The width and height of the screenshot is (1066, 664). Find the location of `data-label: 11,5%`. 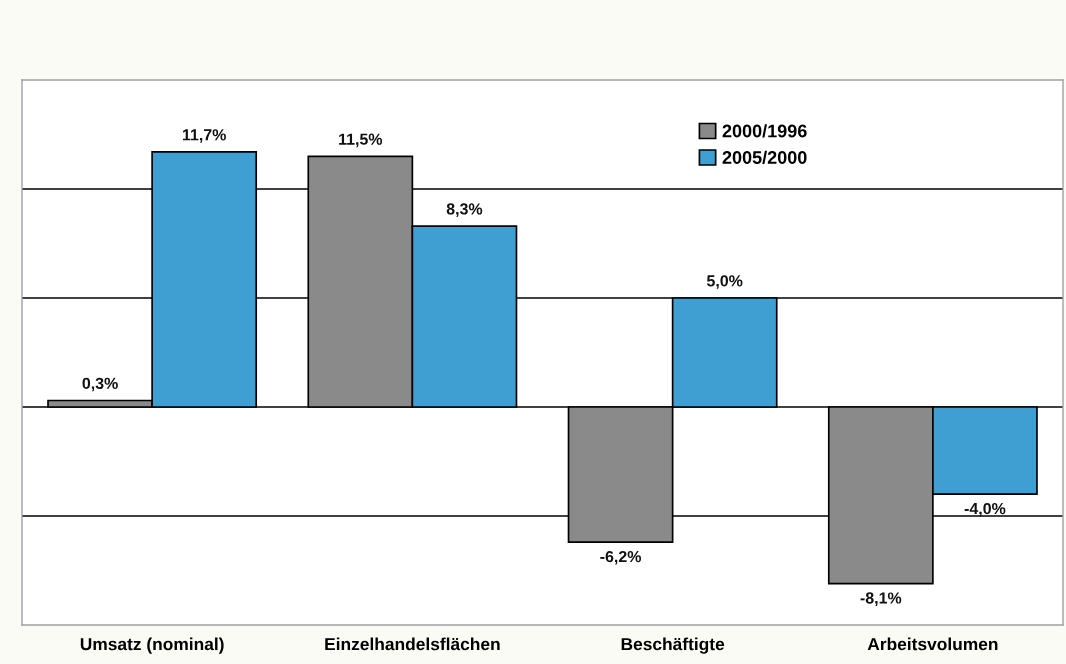

data-label: 11,5% is located at coordinates (361, 140).